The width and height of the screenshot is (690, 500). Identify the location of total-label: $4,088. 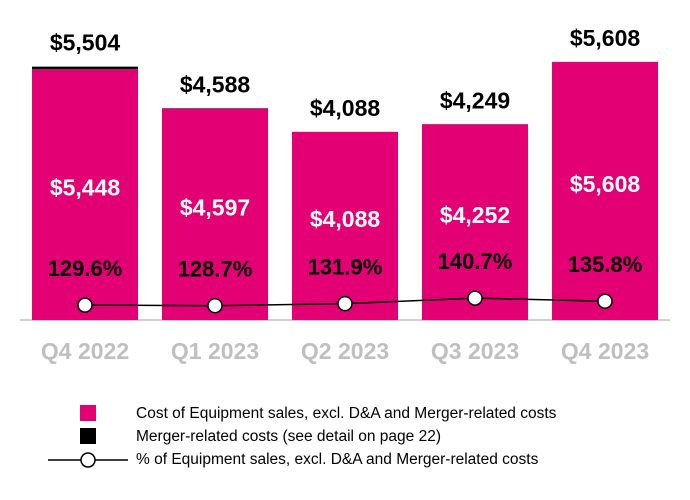
(345, 108).